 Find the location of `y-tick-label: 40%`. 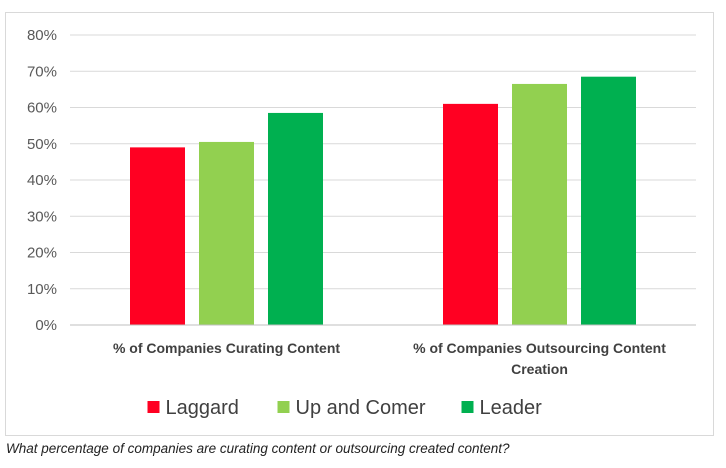

y-tick-label: 40% is located at coordinates (42, 180).